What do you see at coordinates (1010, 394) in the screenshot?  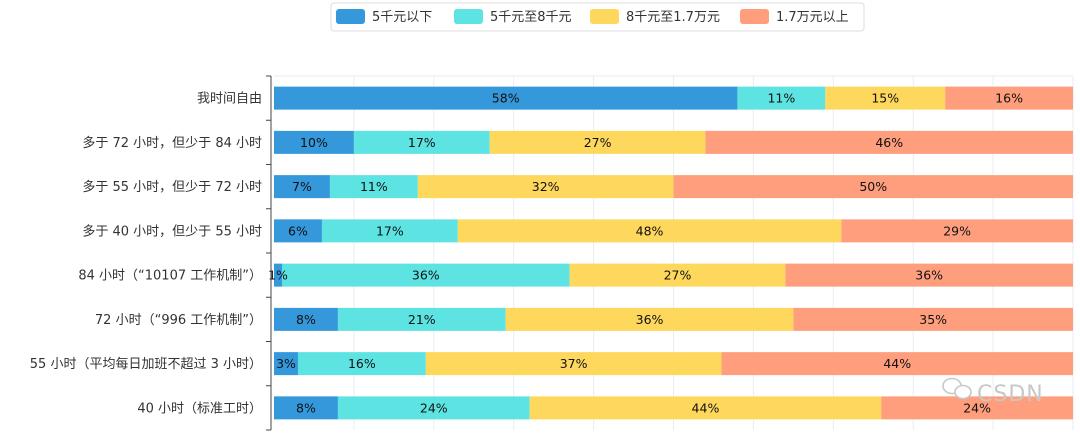 I see `watermark-text: CSDN` at bounding box center [1010, 394].